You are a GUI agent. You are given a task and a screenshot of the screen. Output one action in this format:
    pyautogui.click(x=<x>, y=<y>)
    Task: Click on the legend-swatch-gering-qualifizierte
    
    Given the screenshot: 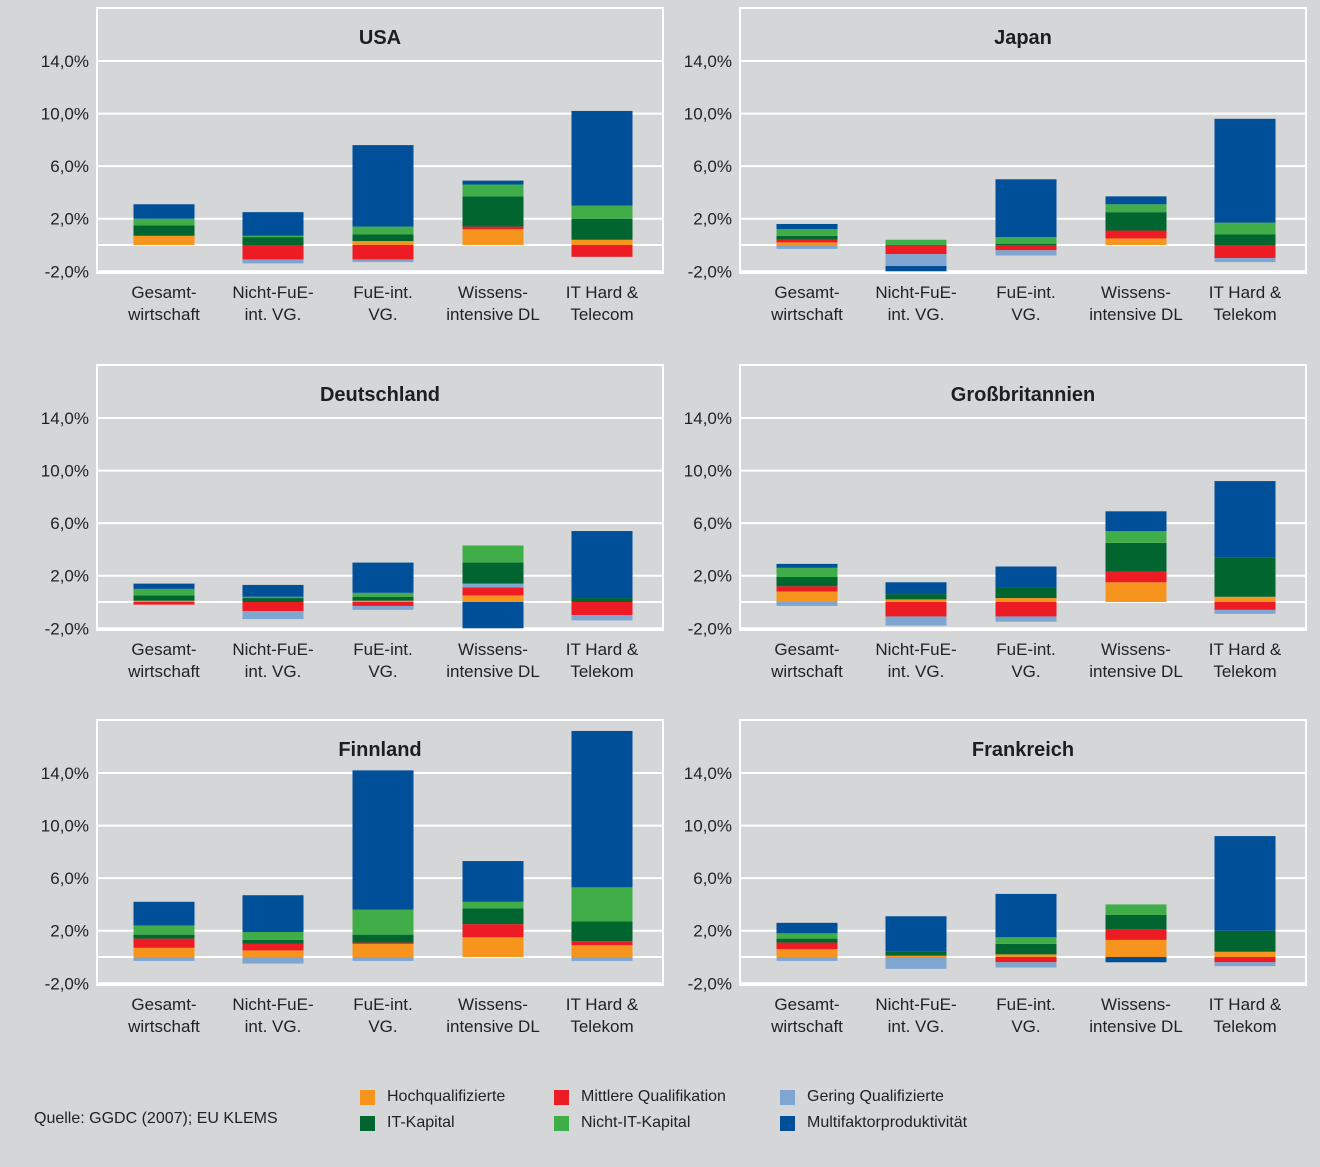 What is the action you would take?
    pyautogui.click(x=787, y=1097)
    